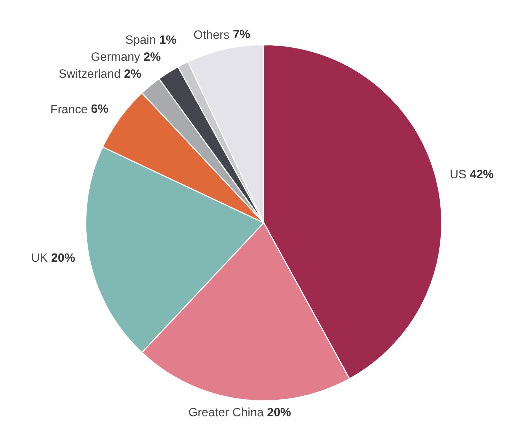  What do you see at coordinates (458, 174) in the screenshot?
I see `slice-label: US` at bounding box center [458, 174].